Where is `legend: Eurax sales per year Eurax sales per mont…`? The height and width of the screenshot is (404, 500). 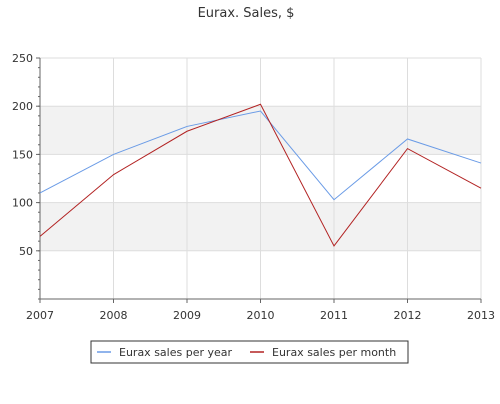
legend: Eurax sales per year Eurax sales per mont… is located at coordinates (249, 352).